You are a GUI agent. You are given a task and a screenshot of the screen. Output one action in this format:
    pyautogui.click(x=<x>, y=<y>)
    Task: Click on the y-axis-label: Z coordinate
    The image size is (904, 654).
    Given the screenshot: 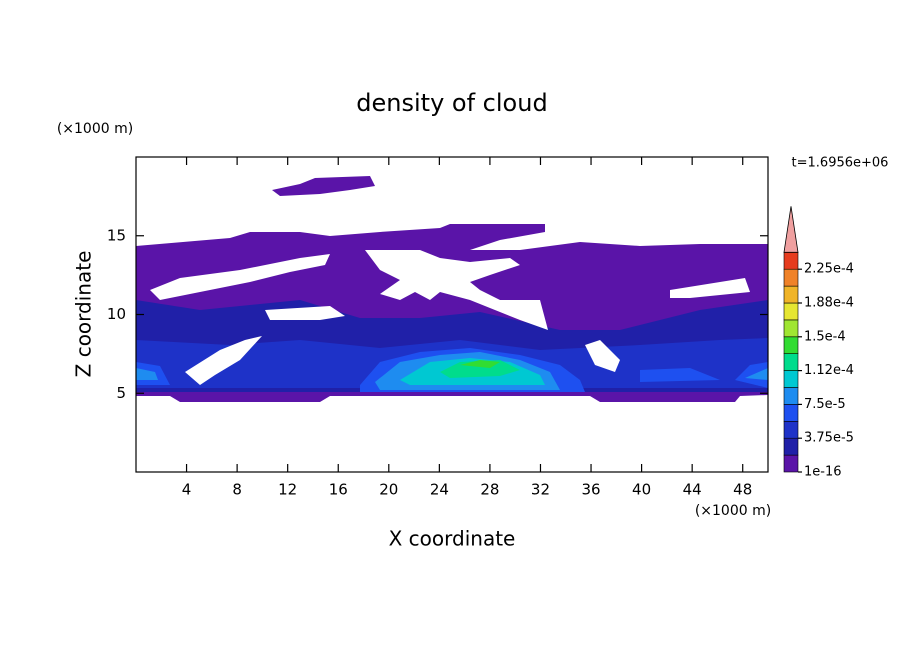 What is the action you would take?
    pyautogui.click(x=84, y=314)
    